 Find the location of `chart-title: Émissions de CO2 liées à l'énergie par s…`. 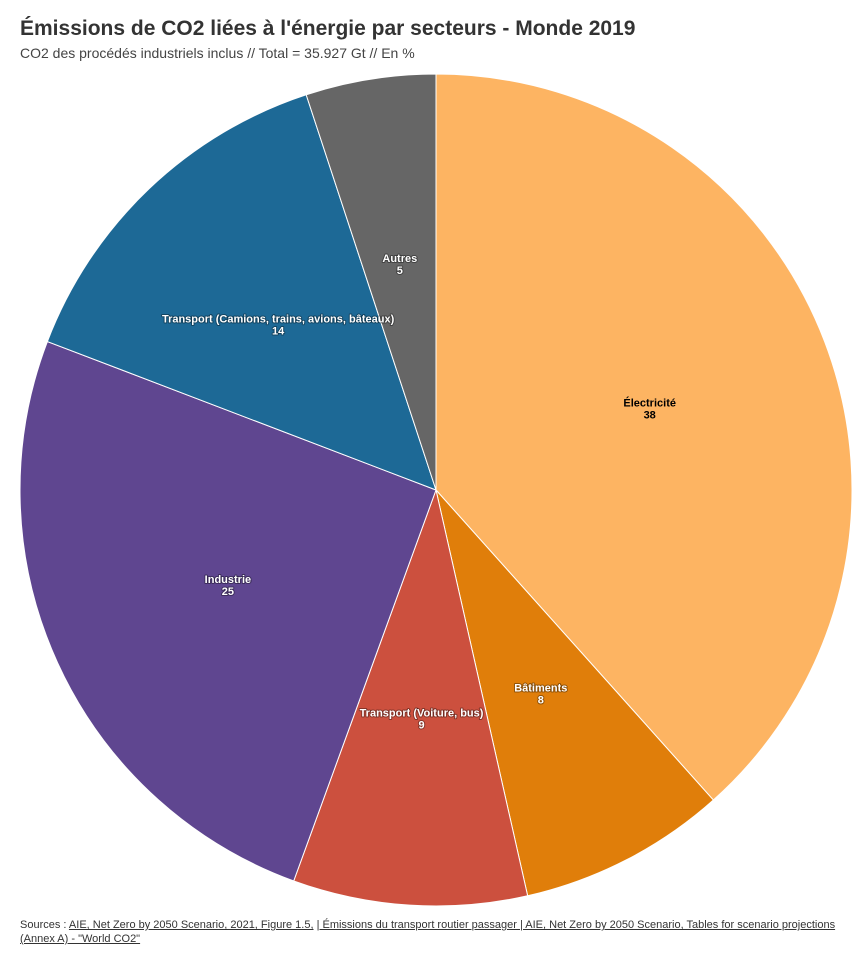

chart-title: Émissions de CO2 liées à l'énergie par s… is located at coordinates (328, 28).